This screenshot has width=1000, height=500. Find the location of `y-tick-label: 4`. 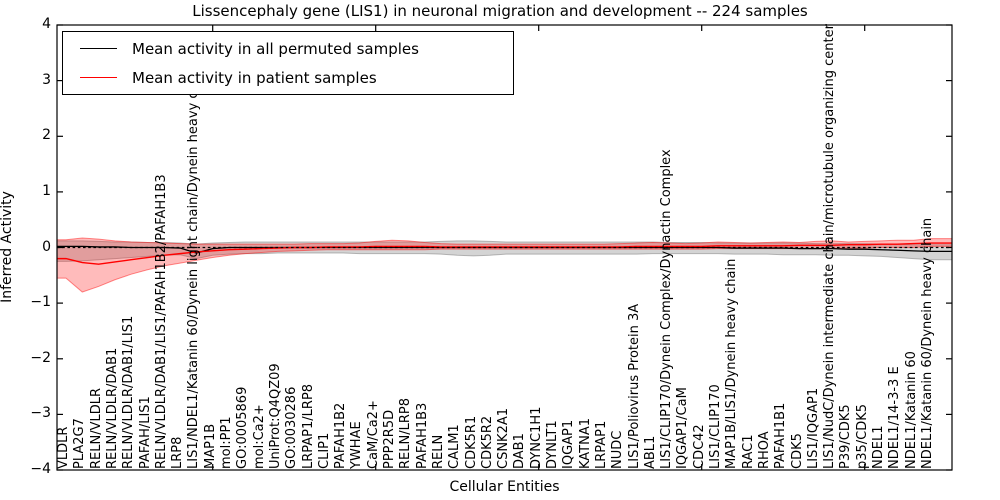

y-tick-label: 4 is located at coordinates (46, 24).